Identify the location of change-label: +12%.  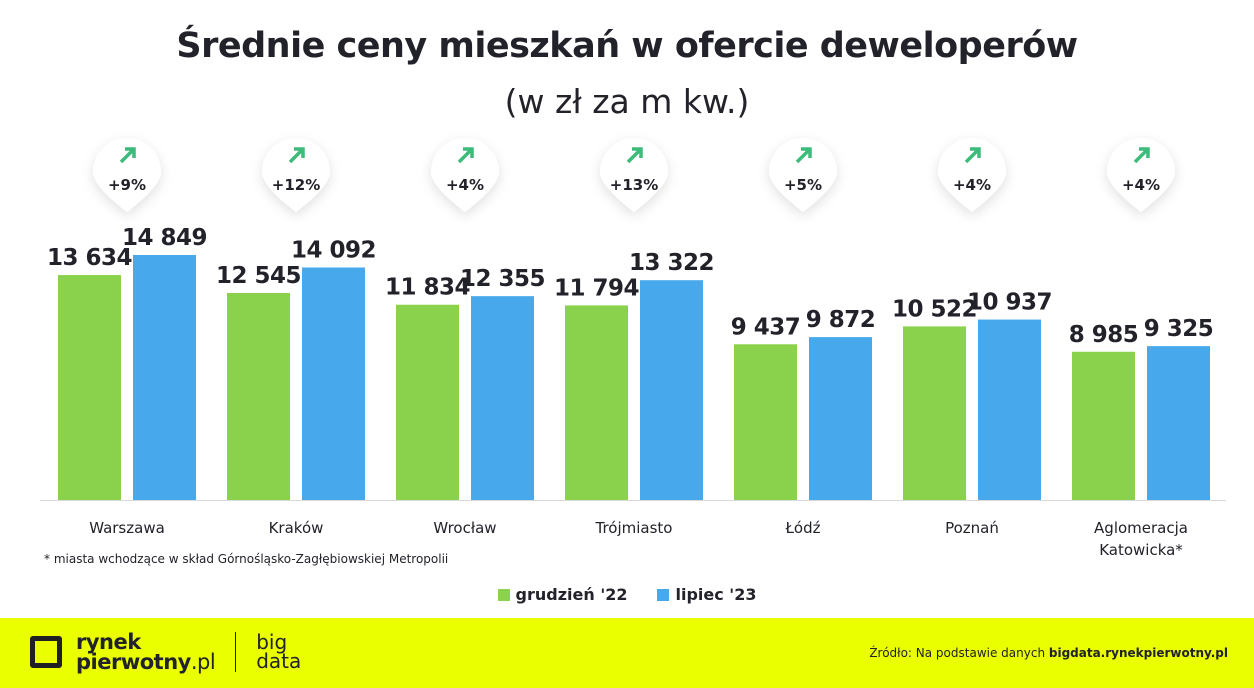
(296, 185).